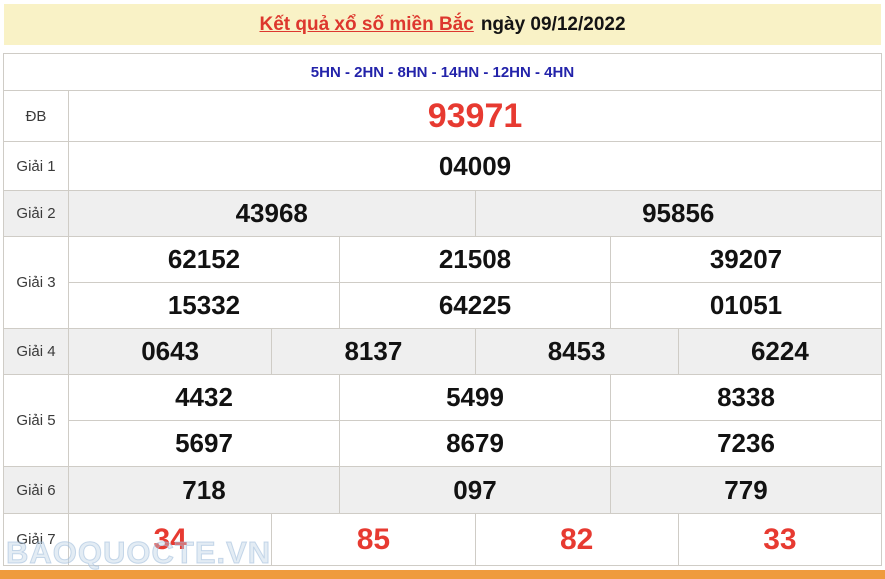 The height and width of the screenshot is (579, 885). Describe the element at coordinates (204, 305) in the screenshot. I see `prize-number: 15332` at that location.